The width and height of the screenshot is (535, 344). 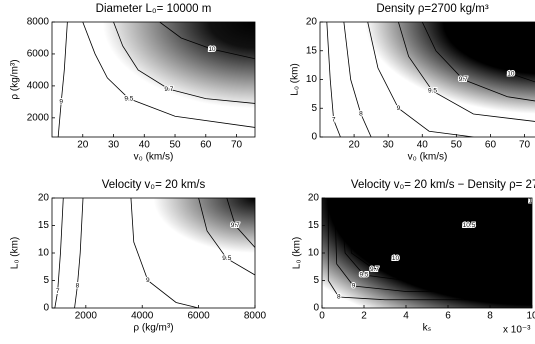 What do you see at coordinates (198, 316) in the screenshot?
I see `x-tick-label: 6000` at bounding box center [198, 316].